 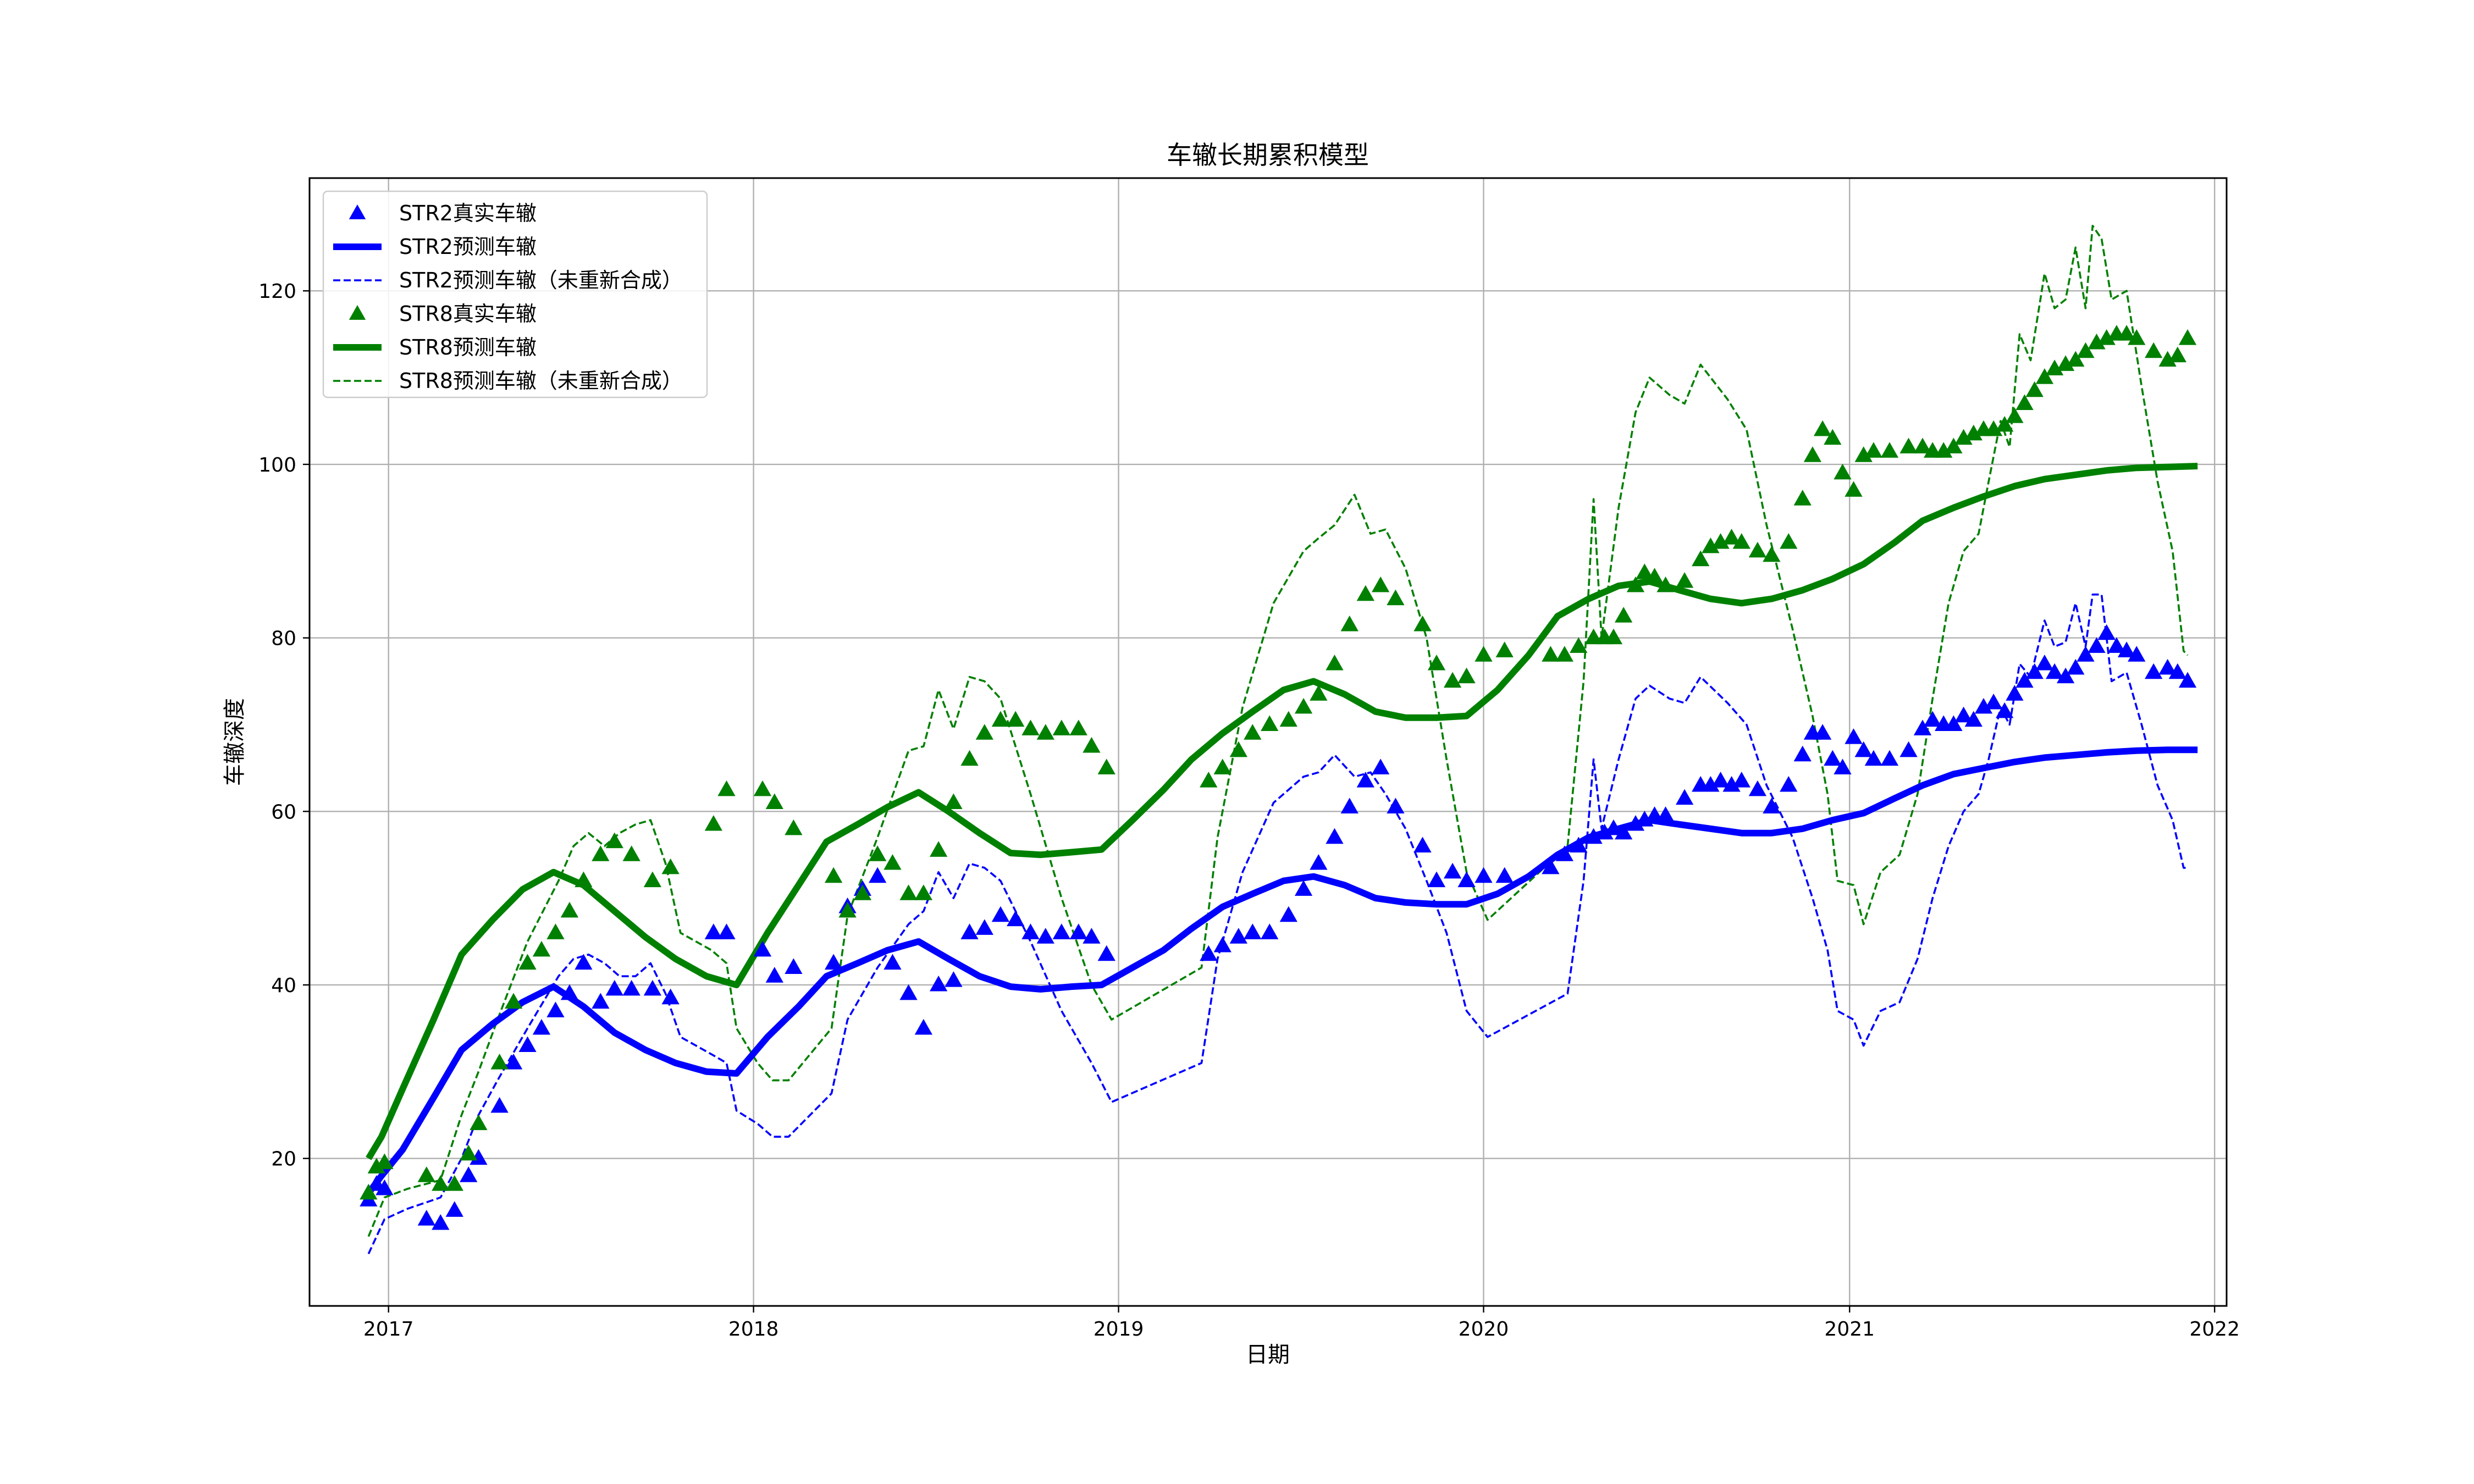 I want to click on x-tick-label: 2017, so click(x=389, y=1329).